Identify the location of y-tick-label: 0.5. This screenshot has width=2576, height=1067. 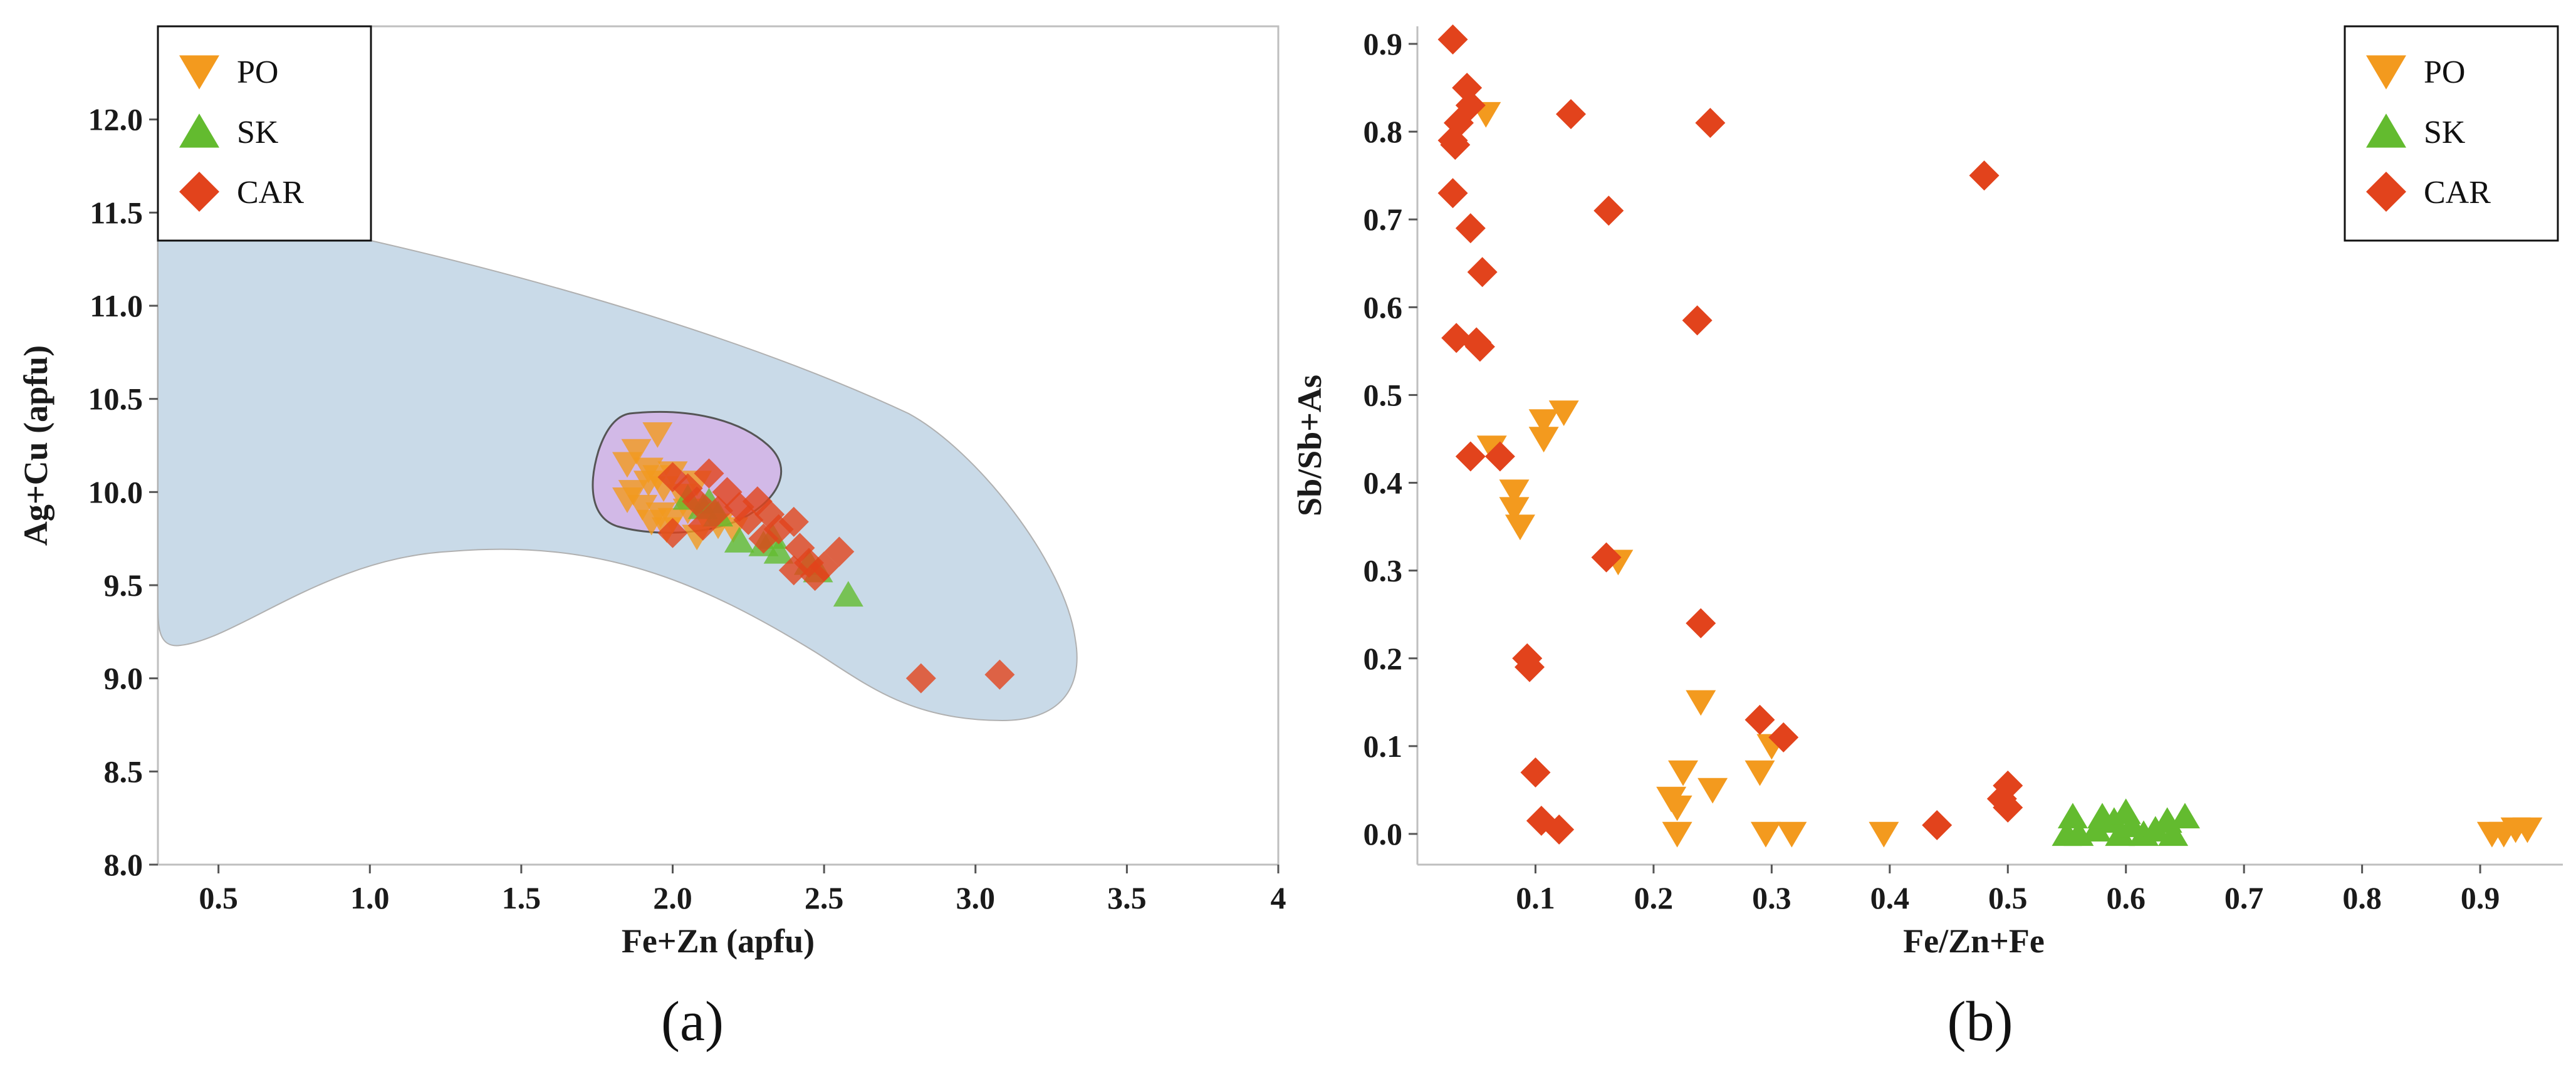
(1383, 394).